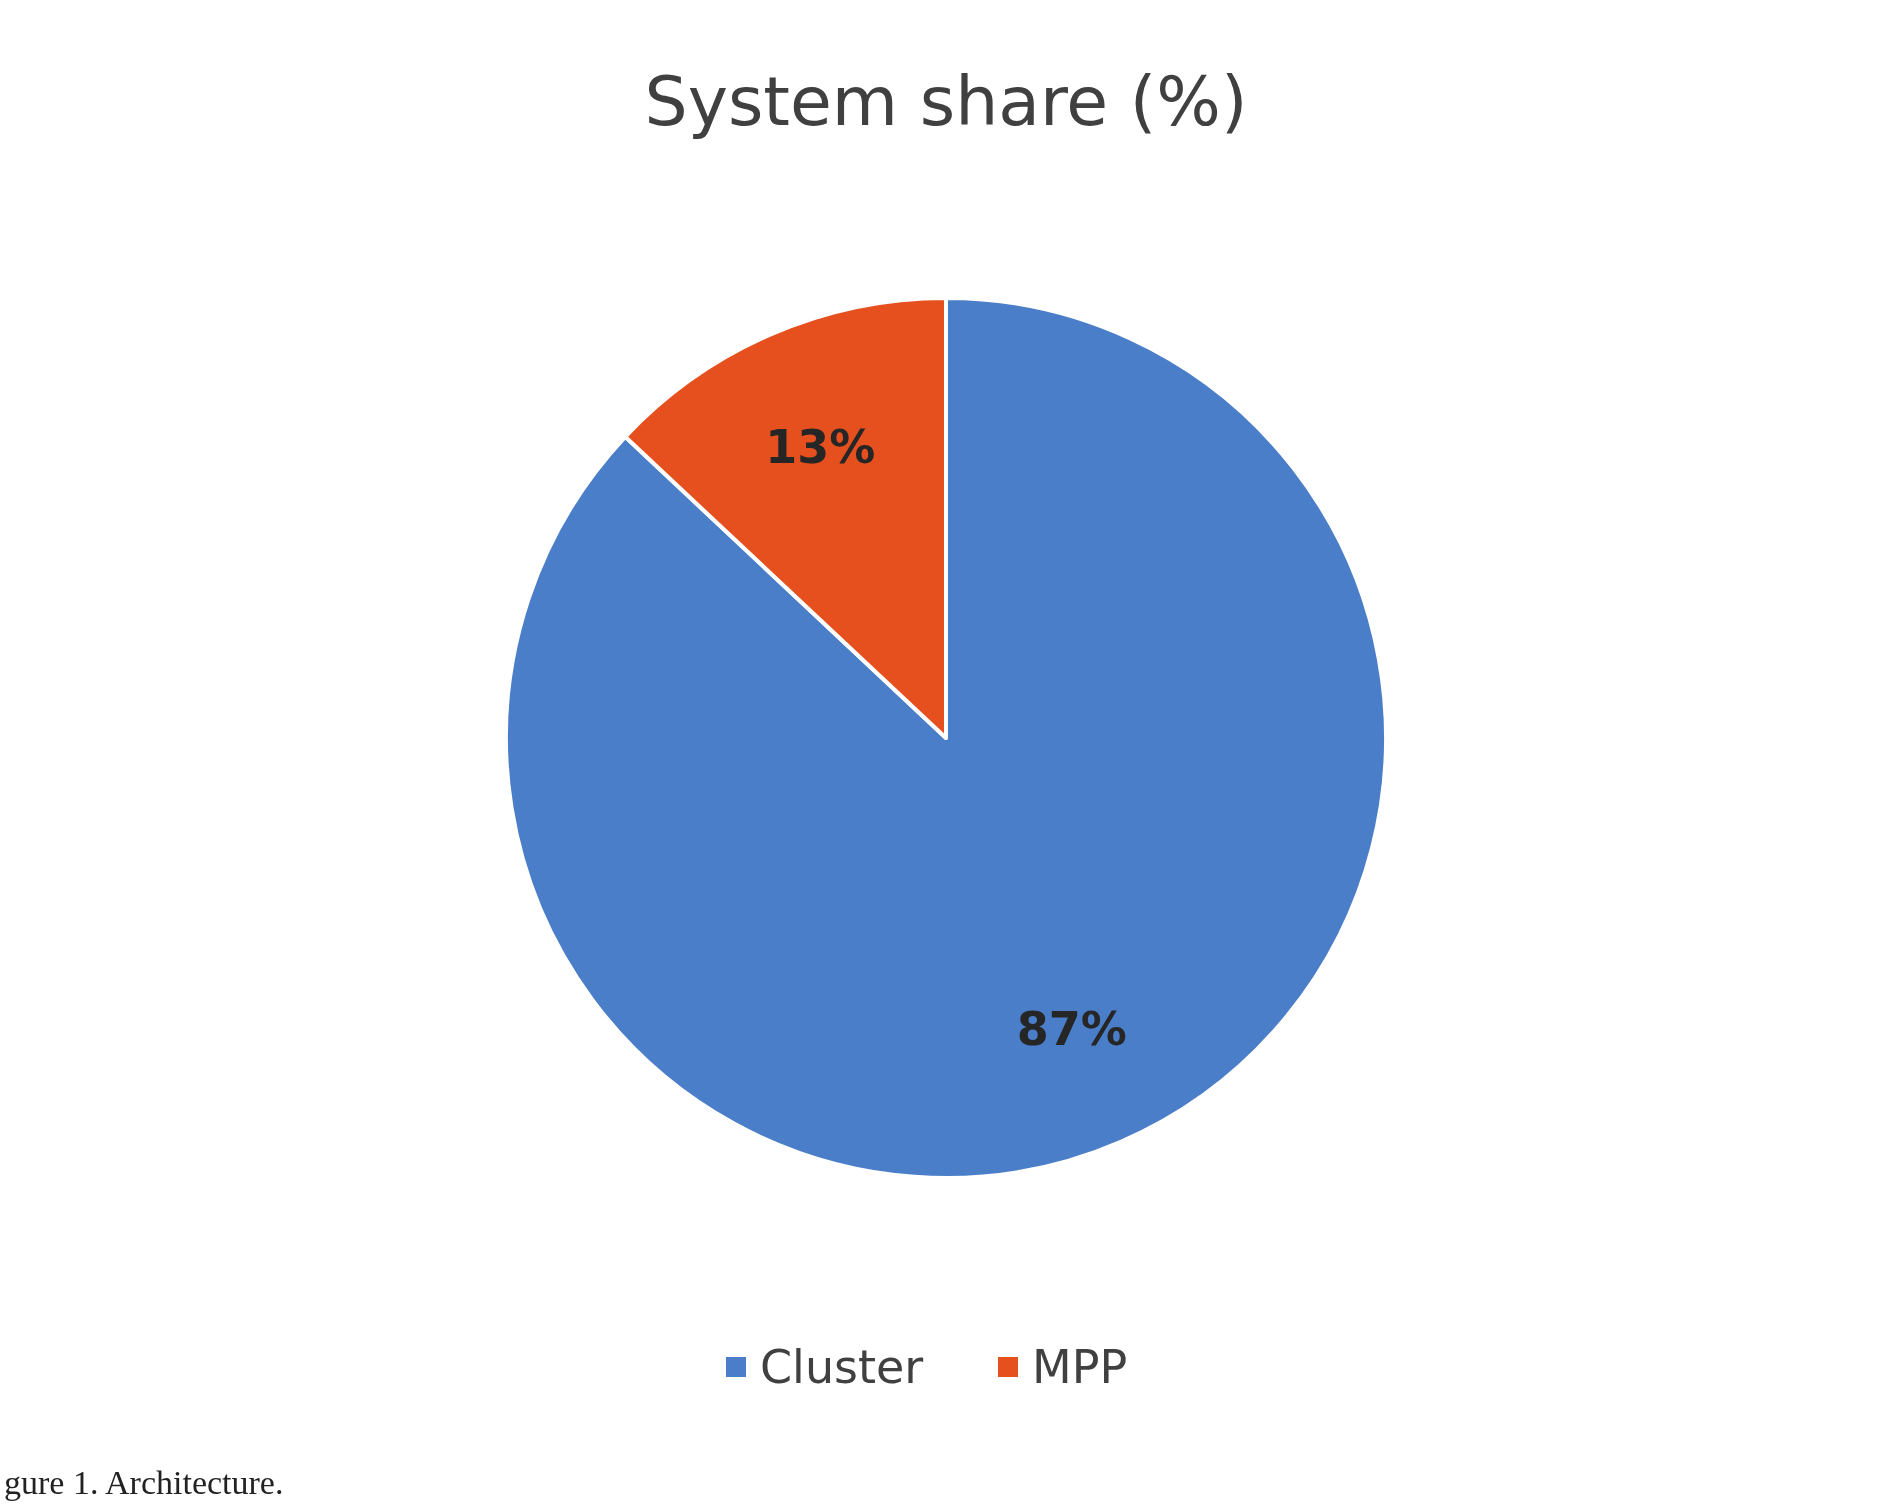 Image resolution: width=1902 pixels, height=1511 pixels. What do you see at coordinates (820, 447) in the screenshot?
I see `data-label: 13%` at bounding box center [820, 447].